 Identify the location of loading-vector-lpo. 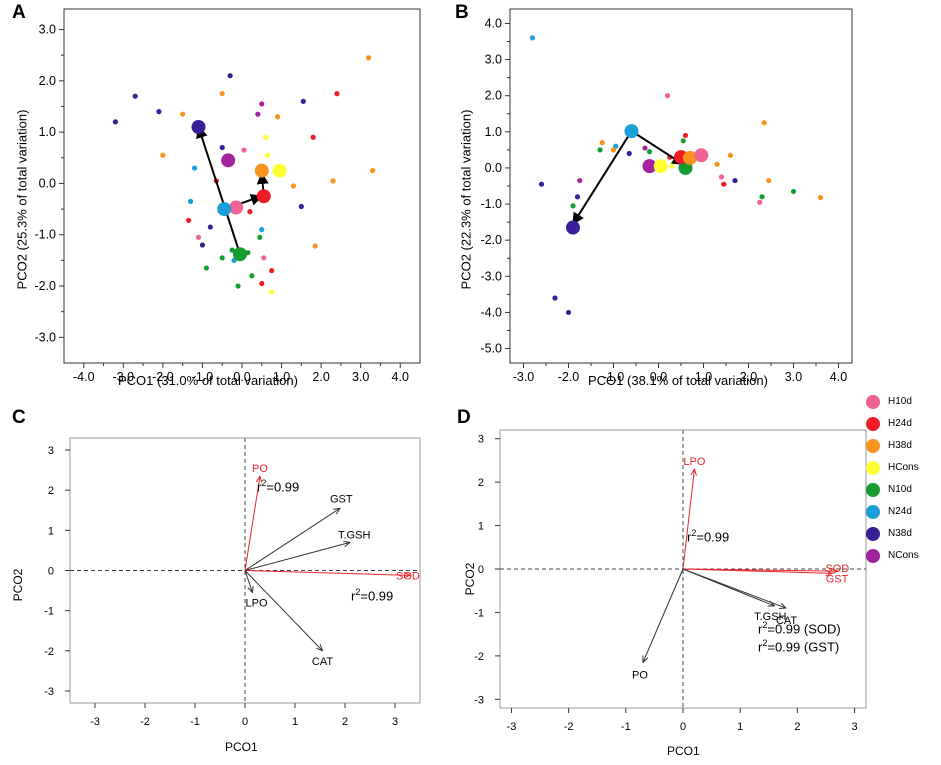
(248, 581).